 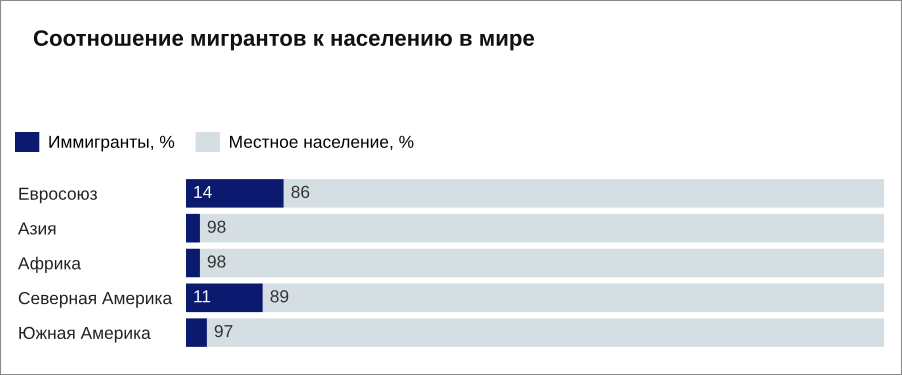 What do you see at coordinates (58, 196) in the screenshot?
I see `y-tick-label: Евросоюз` at bounding box center [58, 196].